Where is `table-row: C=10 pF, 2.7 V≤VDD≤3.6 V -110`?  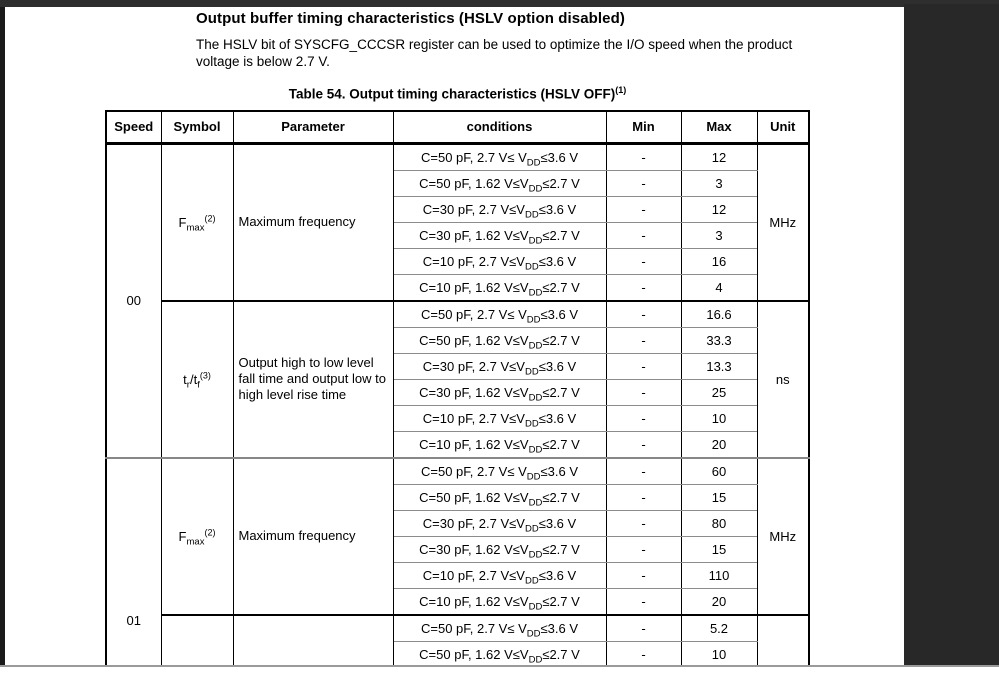
table-row: C=10 pF, 2.7 V≤VDD≤3.6 V -110 is located at coordinates (457, 575).